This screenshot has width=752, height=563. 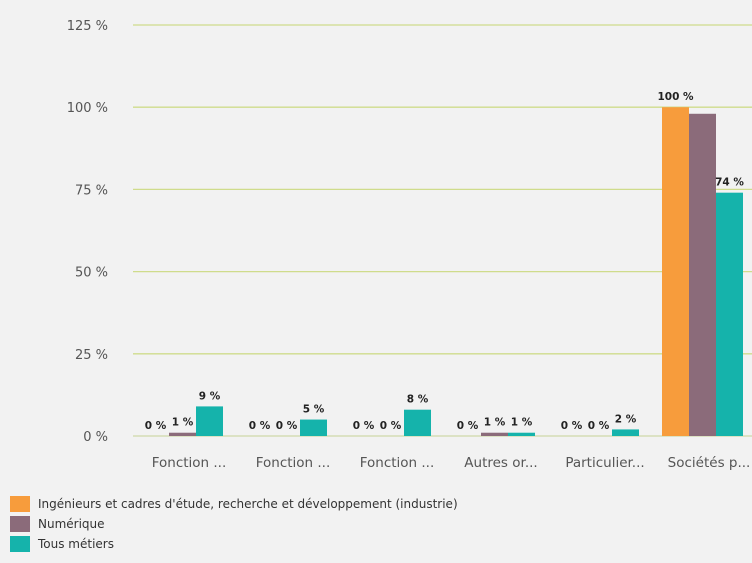 What do you see at coordinates (91, 273) in the screenshot?
I see `y-tick-label: 50 %` at bounding box center [91, 273].